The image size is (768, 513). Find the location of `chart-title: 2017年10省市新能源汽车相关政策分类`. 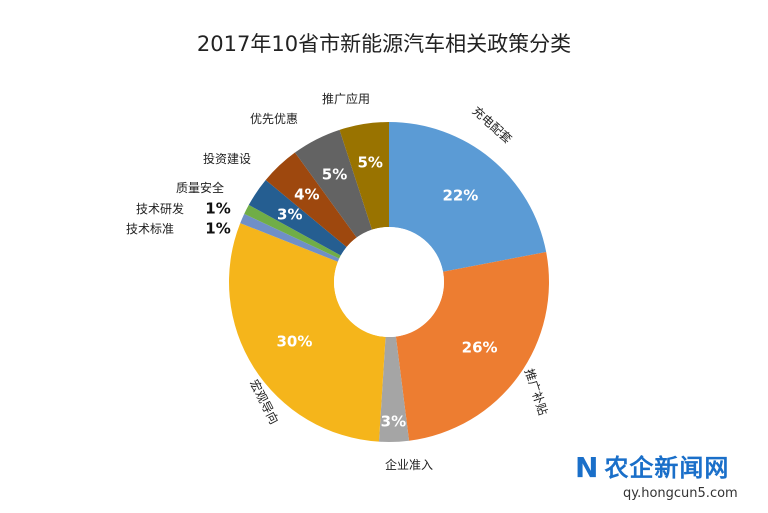

chart-title: 2017年10省市新能源汽车相关政策分类 is located at coordinates (384, 44).